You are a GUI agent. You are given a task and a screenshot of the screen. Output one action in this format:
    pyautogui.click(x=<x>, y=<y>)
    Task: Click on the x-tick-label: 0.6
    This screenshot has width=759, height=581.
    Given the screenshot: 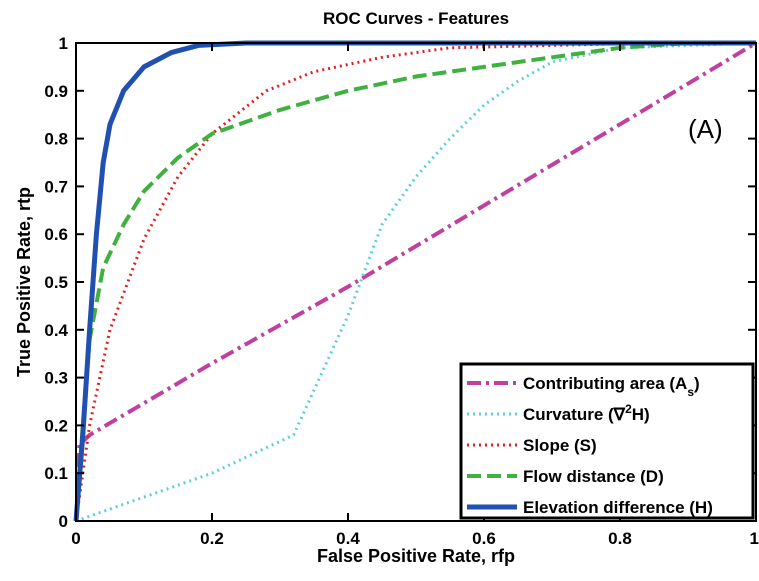 What is the action you would take?
    pyautogui.click(x=484, y=538)
    